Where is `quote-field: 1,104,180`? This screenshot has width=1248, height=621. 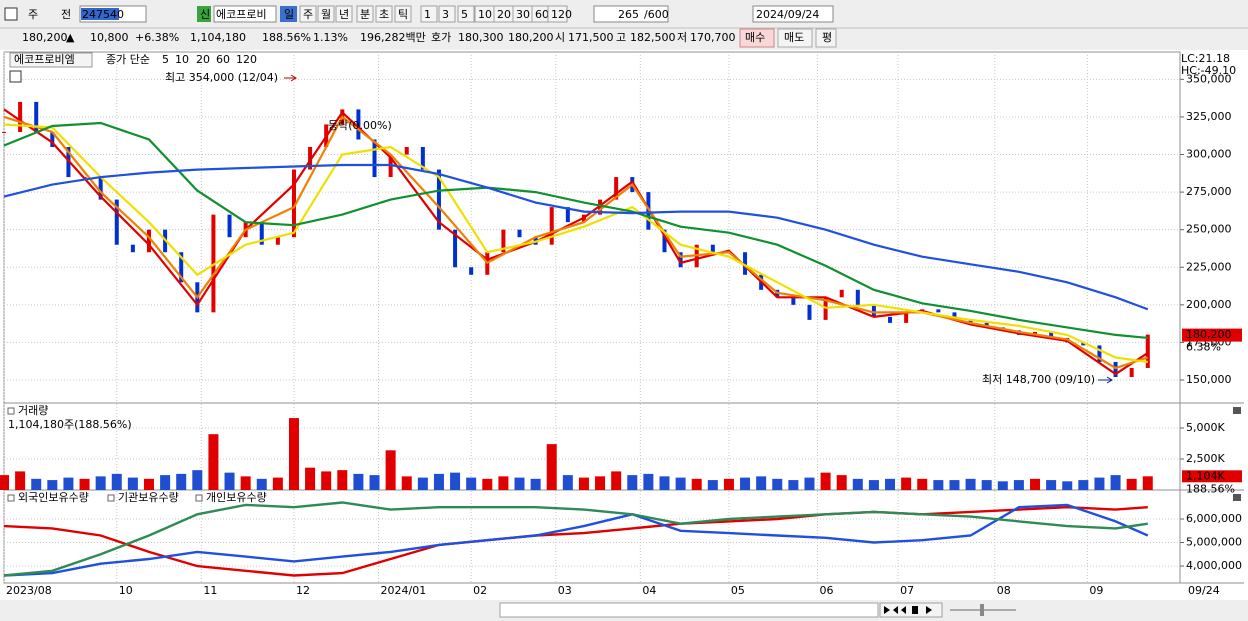 quote-field: 1,104,180 is located at coordinates (218, 37).